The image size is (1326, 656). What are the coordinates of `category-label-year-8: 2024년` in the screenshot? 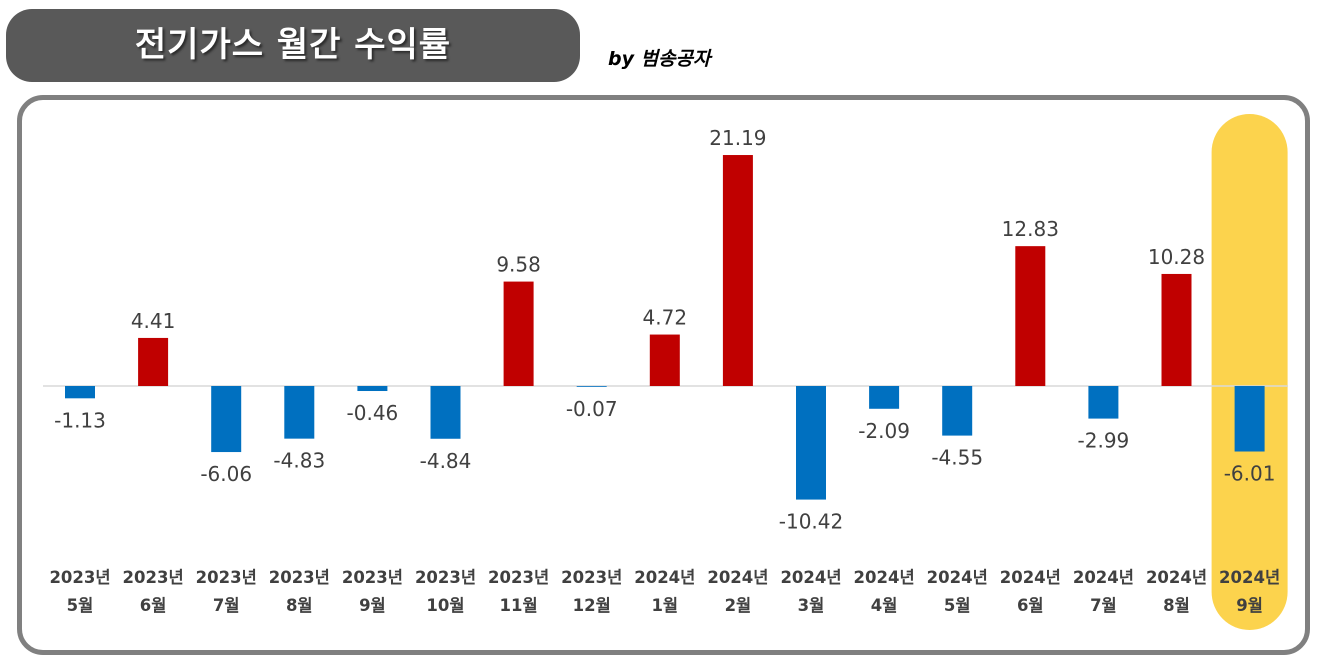 It's located at (664, 577).